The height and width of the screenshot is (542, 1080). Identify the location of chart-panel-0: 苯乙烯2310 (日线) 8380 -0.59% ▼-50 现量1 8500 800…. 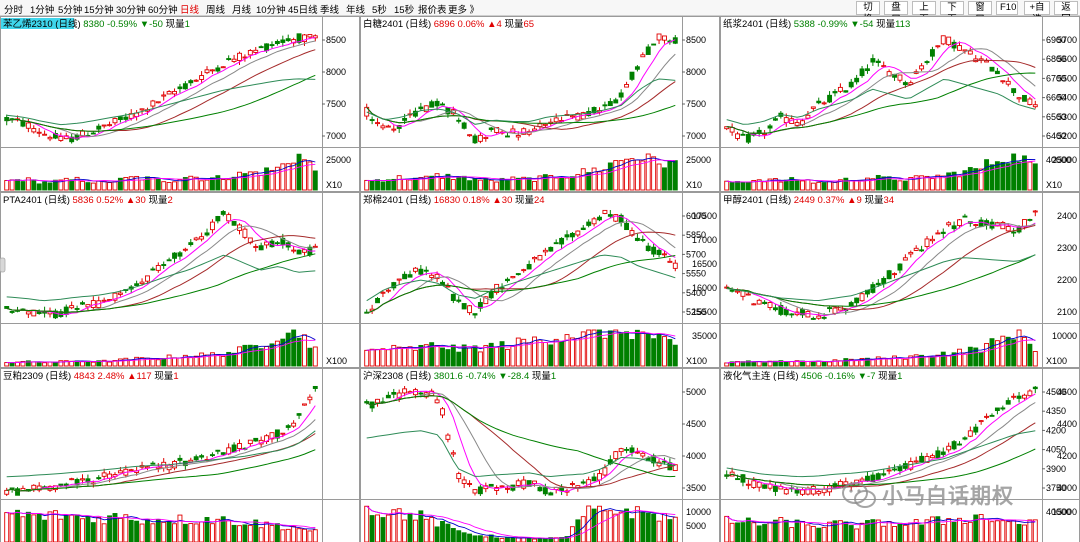
(180, 104).